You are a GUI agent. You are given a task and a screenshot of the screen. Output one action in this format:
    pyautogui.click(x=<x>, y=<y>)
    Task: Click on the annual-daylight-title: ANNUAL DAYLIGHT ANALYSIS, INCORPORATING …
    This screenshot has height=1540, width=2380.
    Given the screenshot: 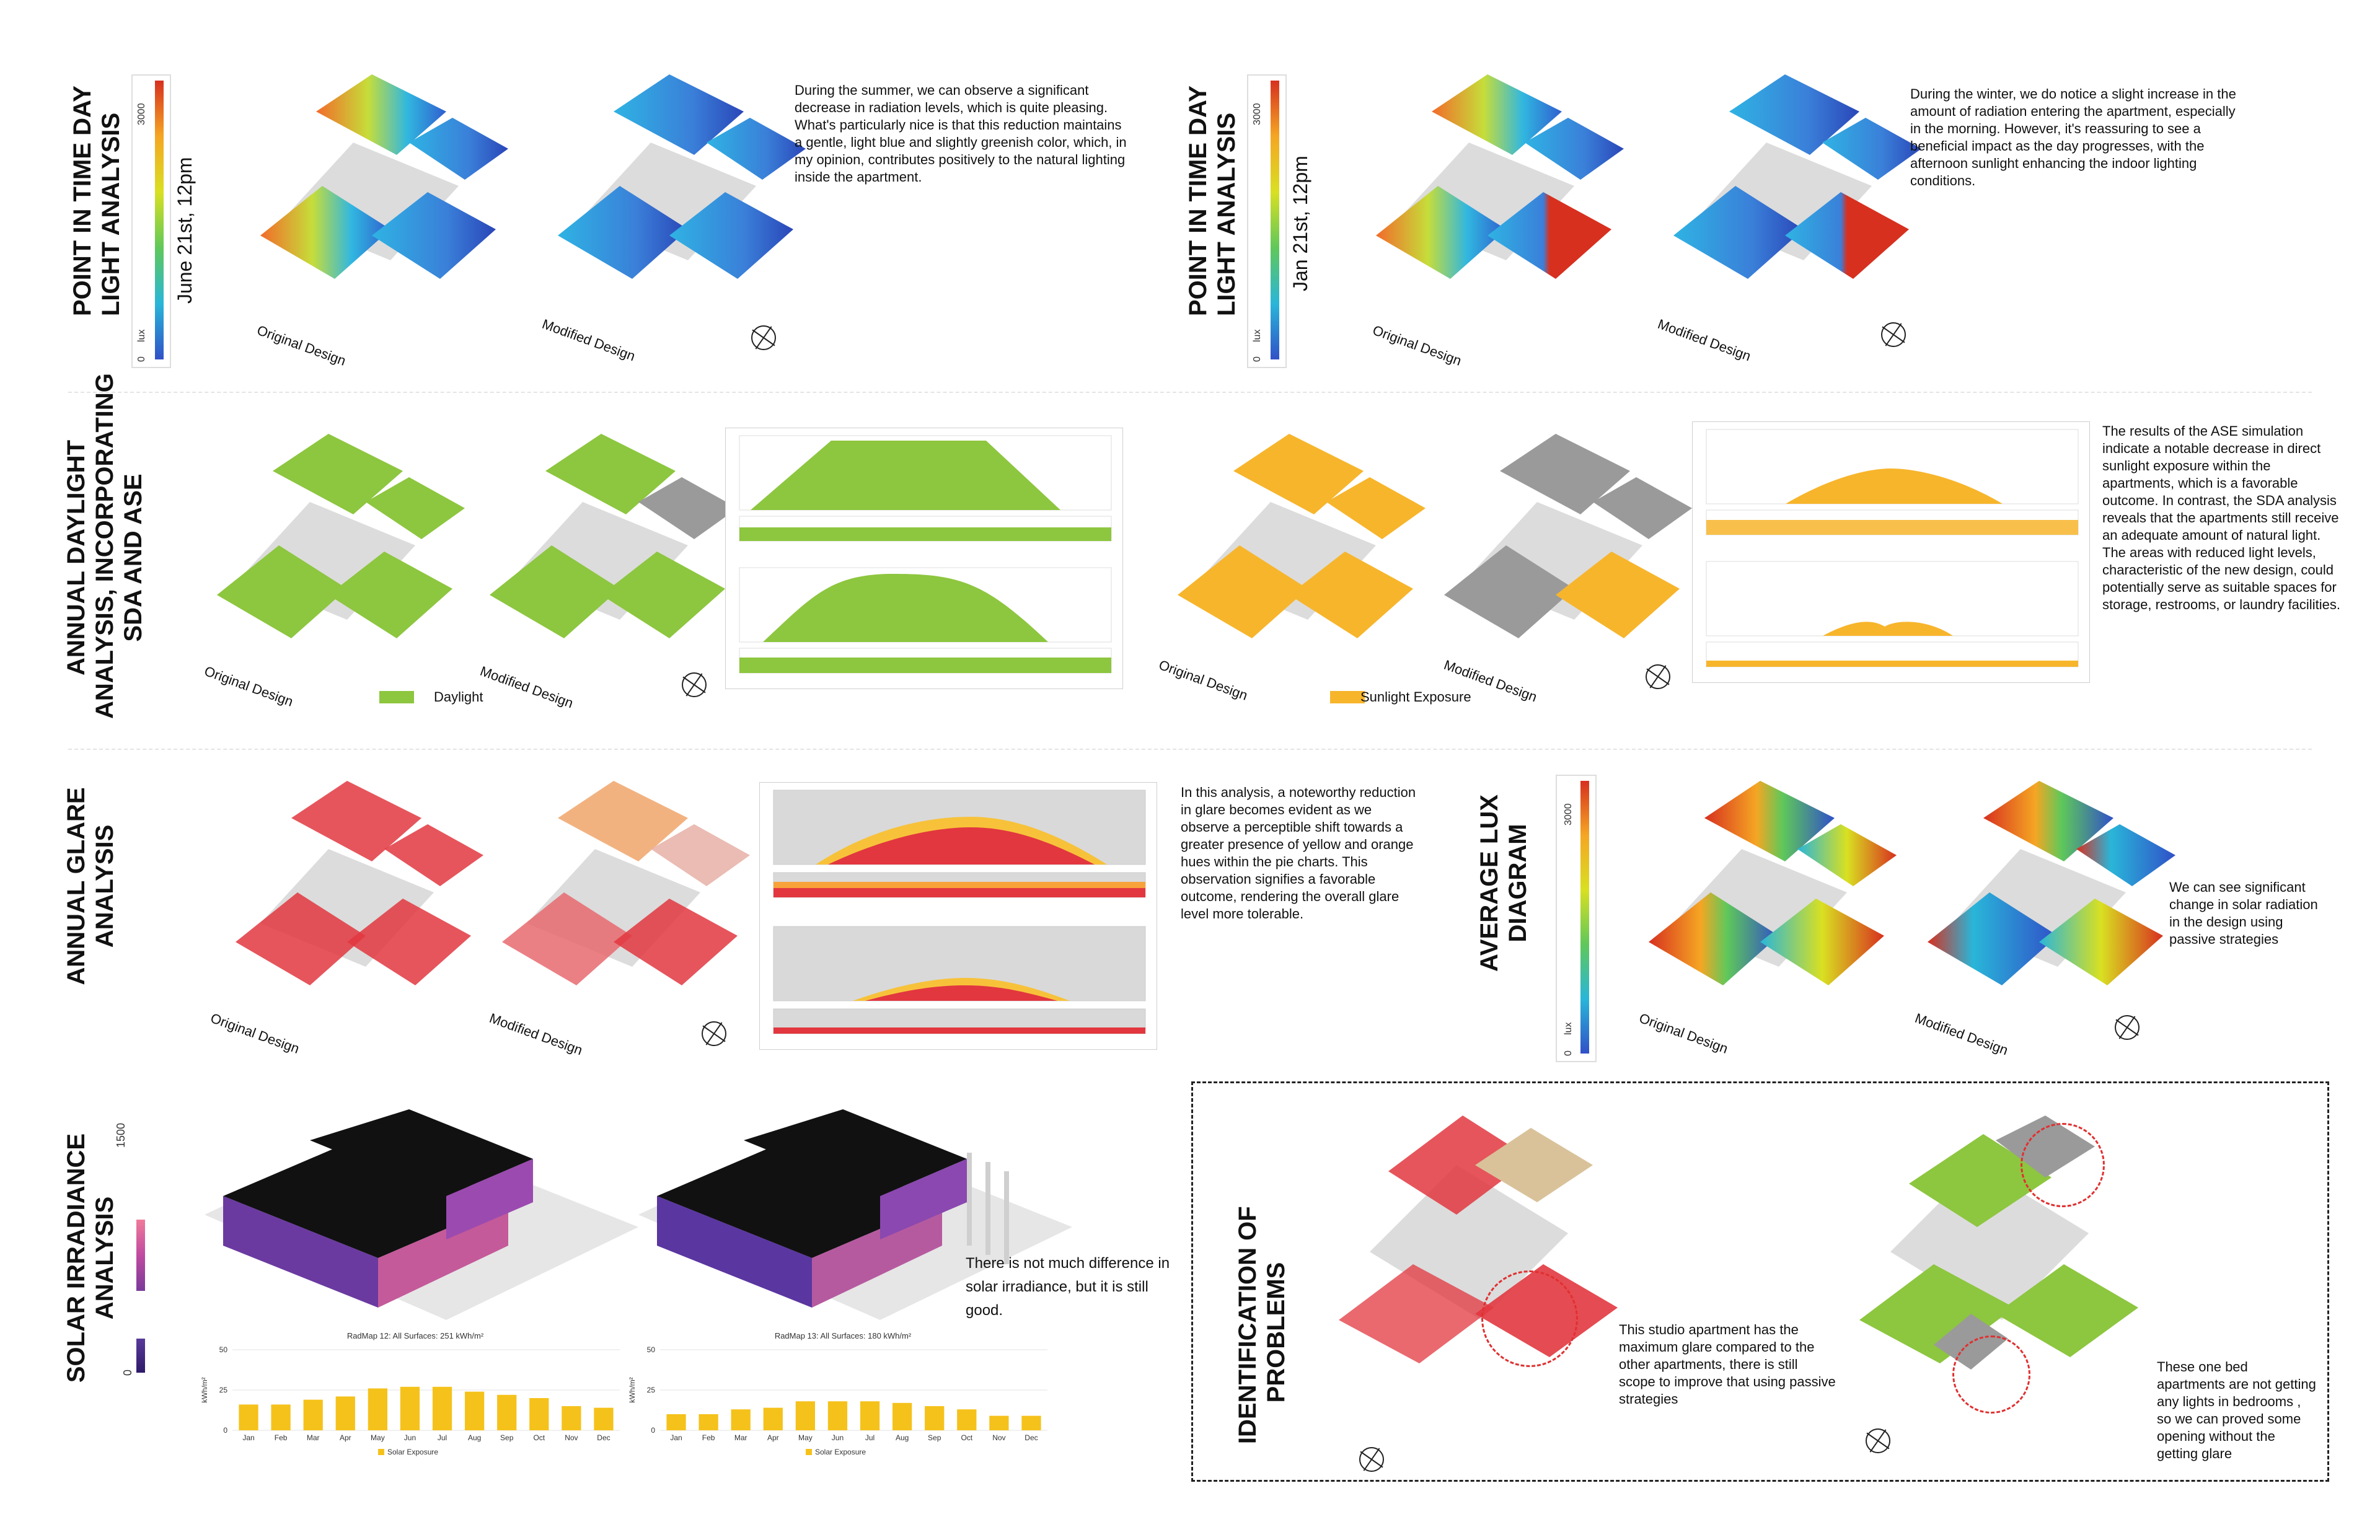 What is the action you would take?
    pyautogui.click(x=105, y=546)
    